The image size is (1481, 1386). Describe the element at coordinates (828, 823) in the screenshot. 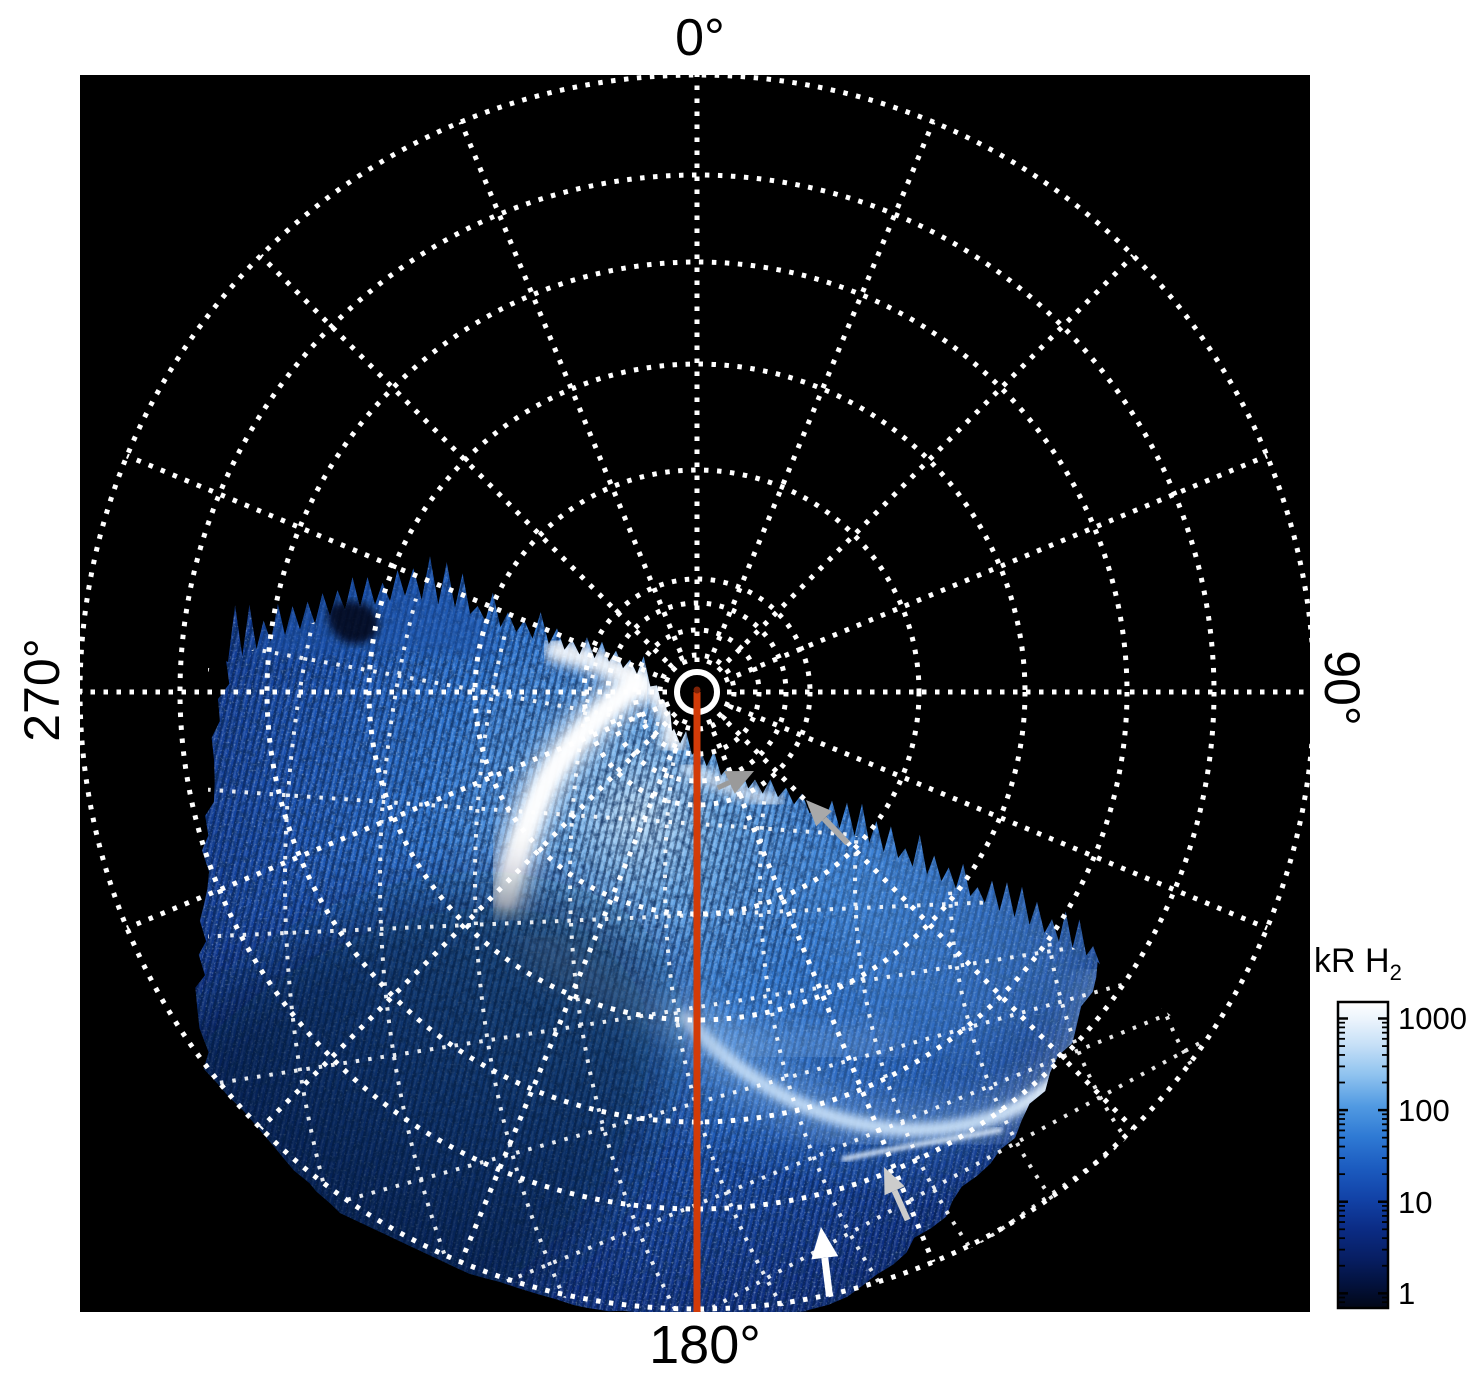

I see `gray-arrow-upper` at that location.